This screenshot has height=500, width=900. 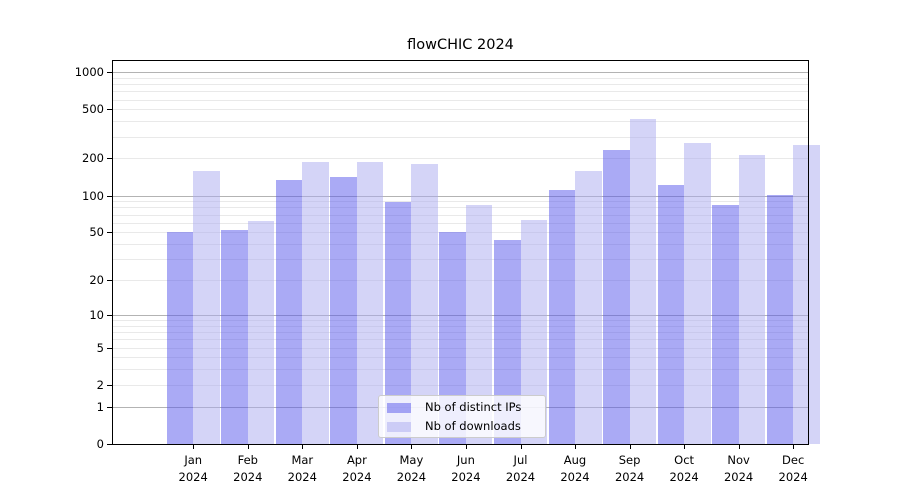 What do you see at coordinates (193, 460) in the screenshot?
I see `x-tick-month-jan: Jan` at bounding box center [193, 460].